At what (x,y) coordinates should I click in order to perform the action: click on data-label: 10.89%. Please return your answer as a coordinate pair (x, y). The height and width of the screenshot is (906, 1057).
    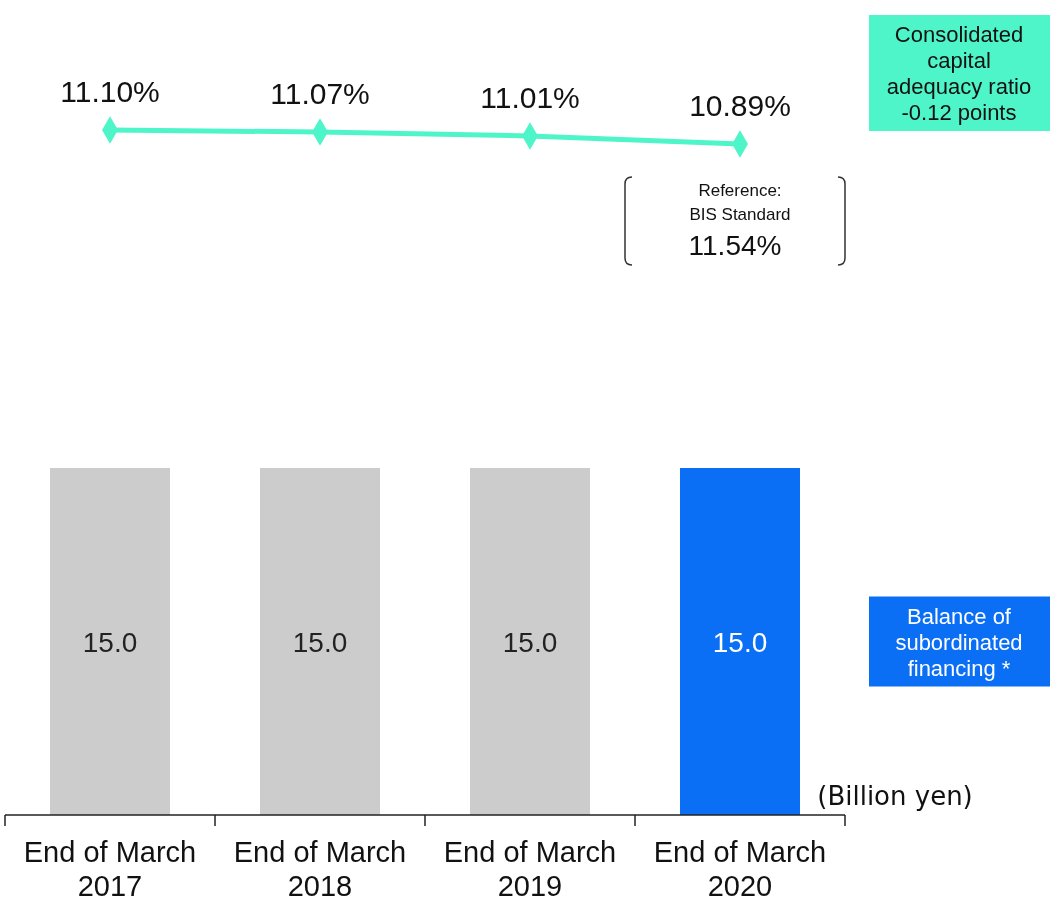
    Looking at the image, I should click on (740, 105).